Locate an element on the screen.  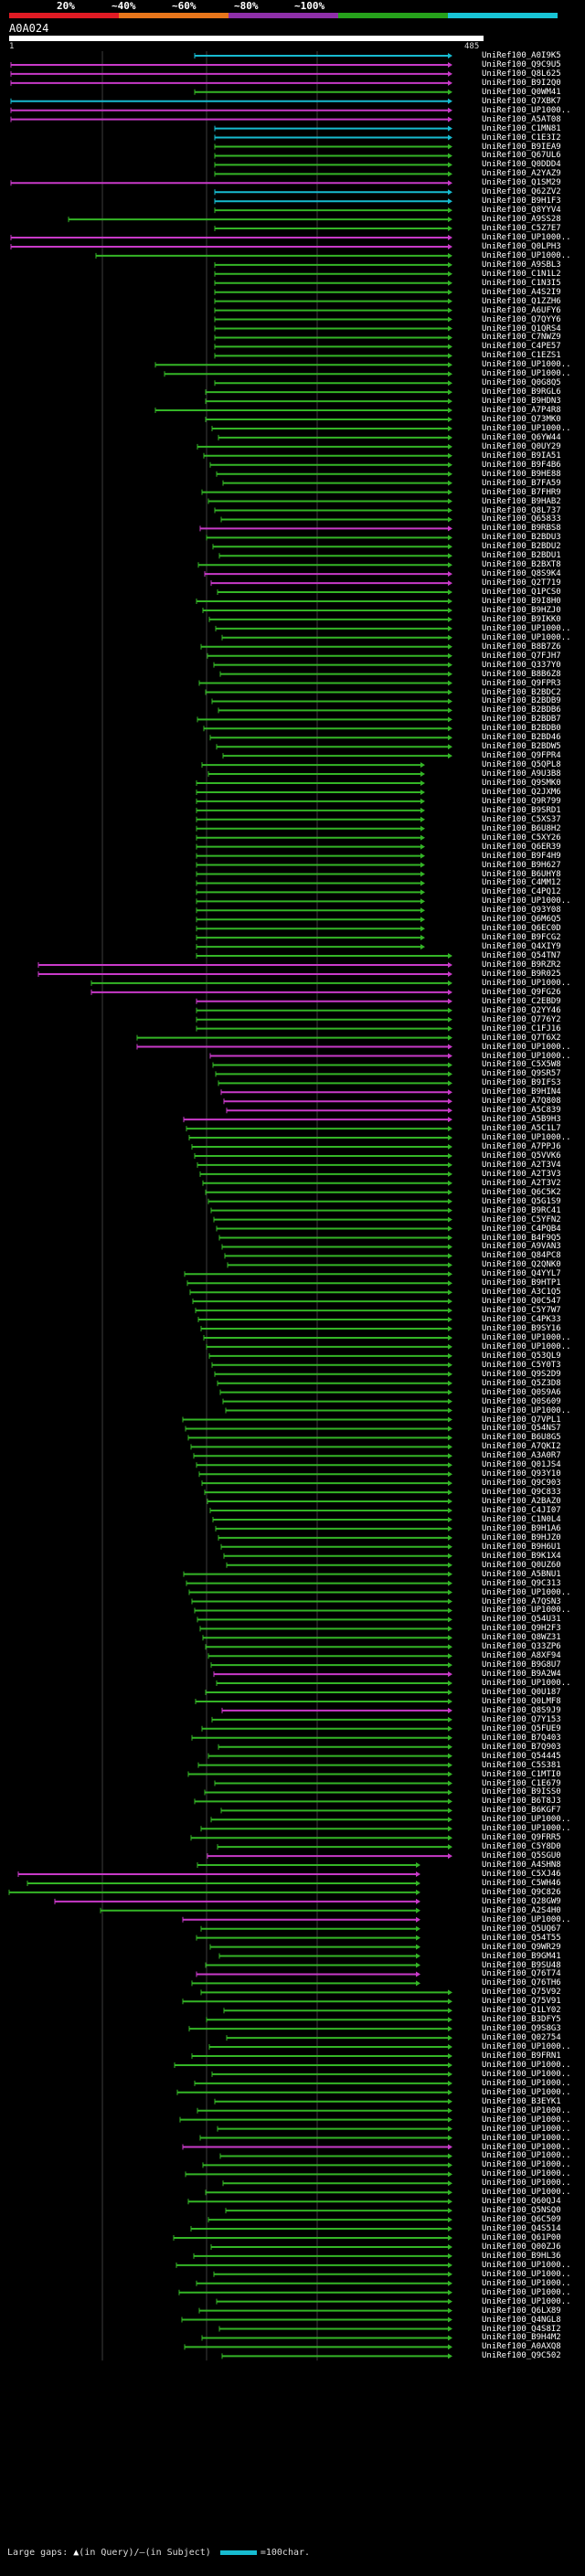
hit-label: UniRef100_Q2QNK0 is located at coordinates (521, 1265).